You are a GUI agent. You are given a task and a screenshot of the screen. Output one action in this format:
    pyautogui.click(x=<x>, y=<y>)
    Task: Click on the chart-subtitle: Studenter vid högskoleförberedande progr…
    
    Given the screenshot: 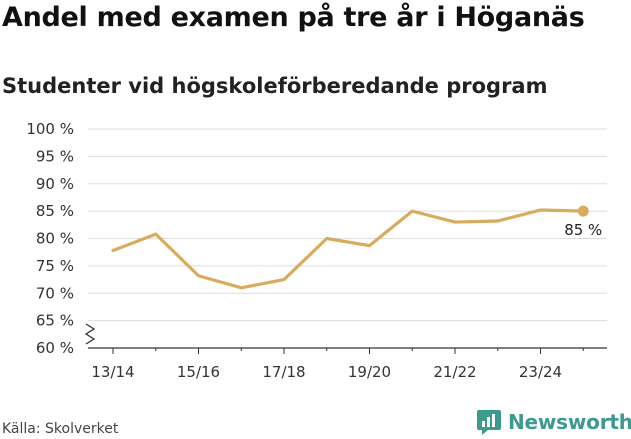 What is the action you would take?
    pyautogui.click(x=275, y=86)
    